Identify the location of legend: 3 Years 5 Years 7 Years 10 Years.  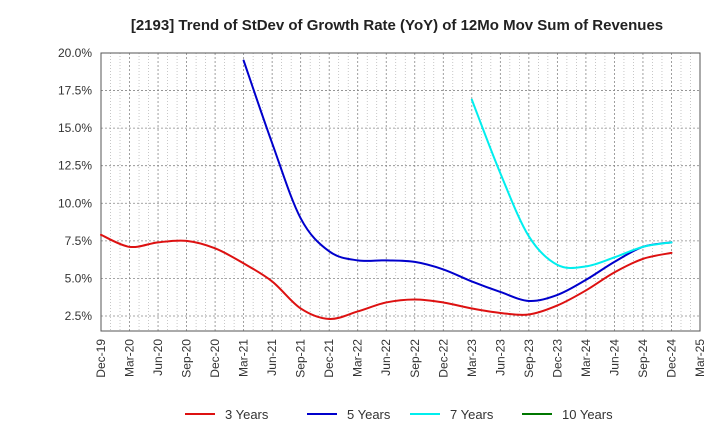
(399, 414).